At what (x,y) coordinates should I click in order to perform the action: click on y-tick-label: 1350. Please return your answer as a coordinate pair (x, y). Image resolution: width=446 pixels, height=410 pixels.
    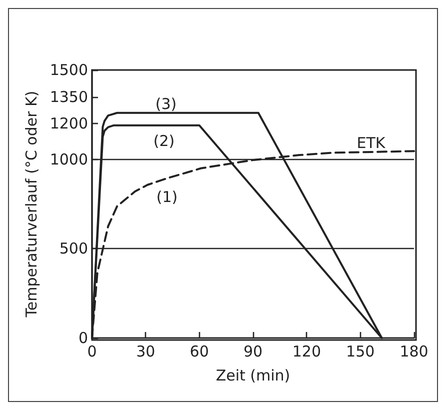
    Looking at the image, I should click on (69, 97).